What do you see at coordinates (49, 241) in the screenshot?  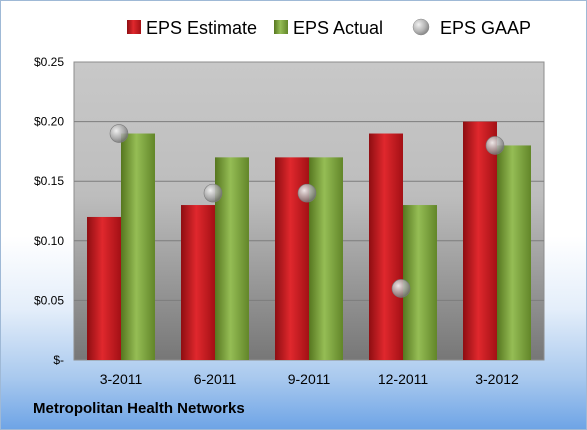 I see `y-tick-label: $0.10` at bounding box center [49, 241].